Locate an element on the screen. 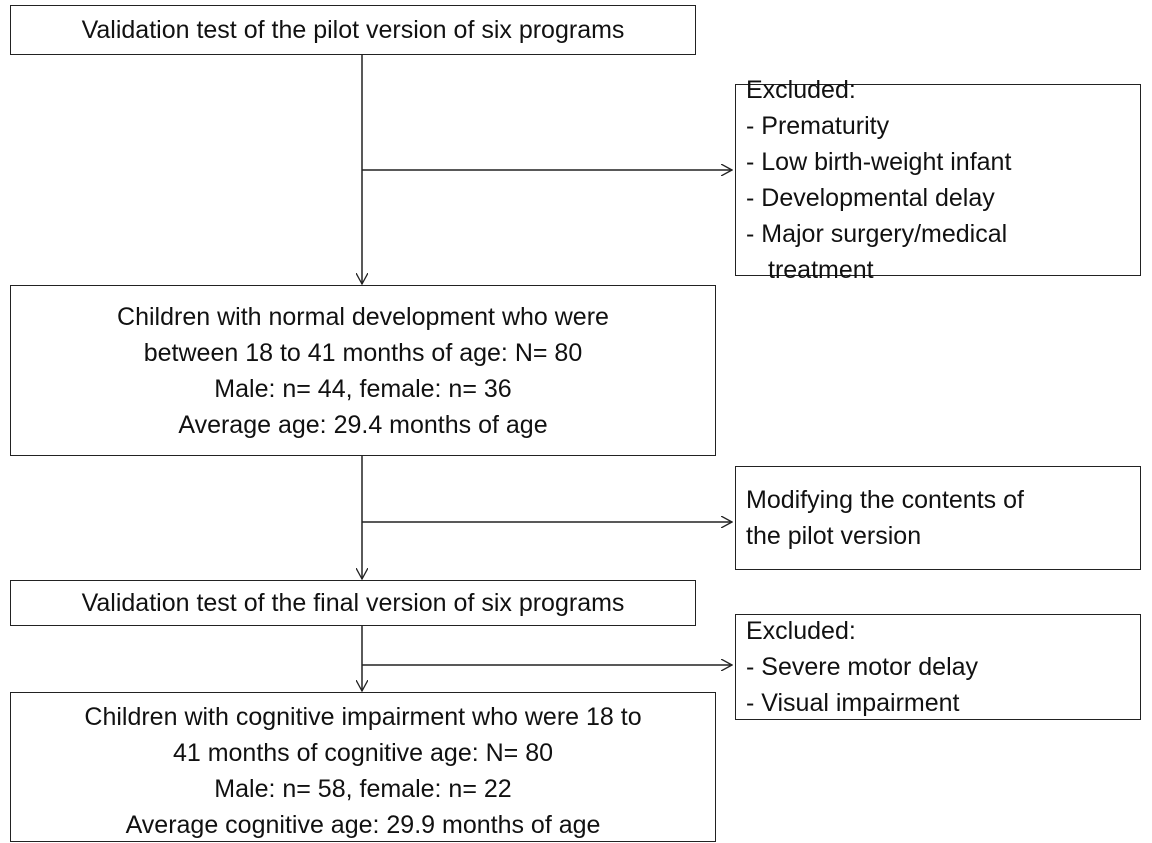 The height and width of the screenshot is (843, 1152). node-text: Average age: 29.4 months of age is located at coordinates (363, 424).